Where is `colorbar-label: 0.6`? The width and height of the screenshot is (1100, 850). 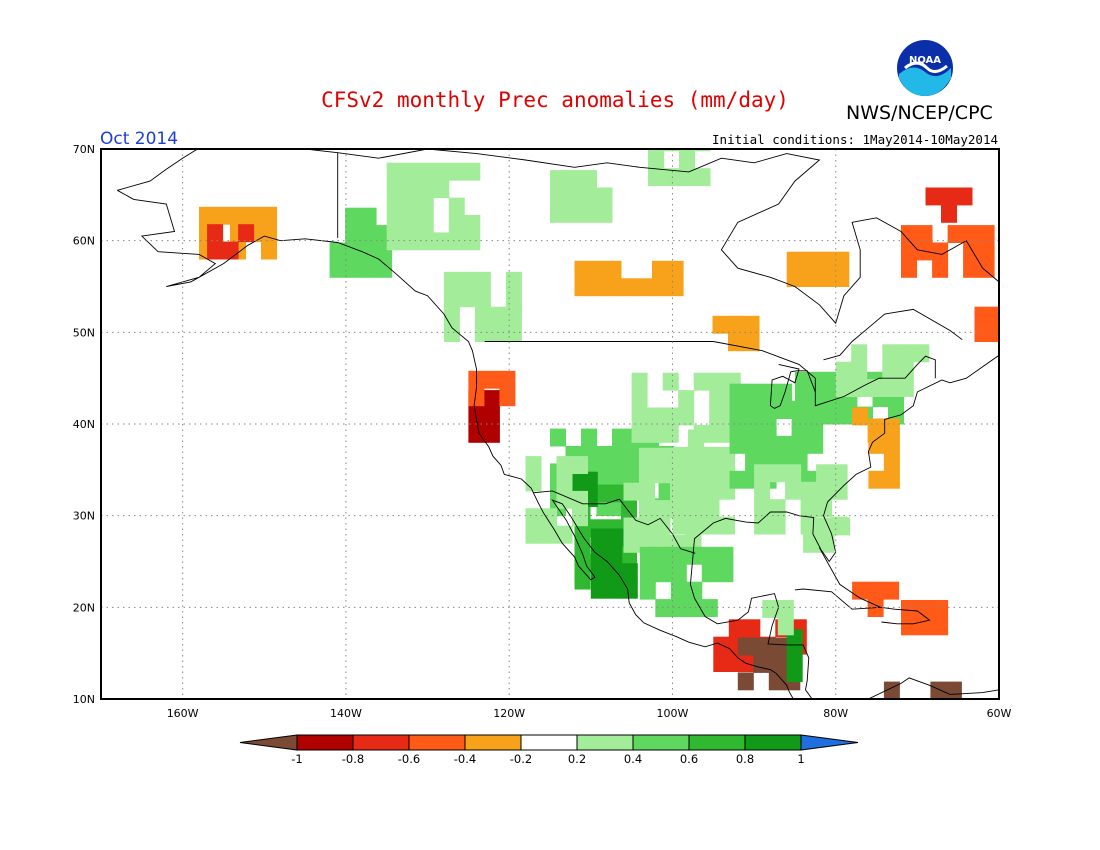
colorbar-label: 0.6 is located at coordinates (689, 759).